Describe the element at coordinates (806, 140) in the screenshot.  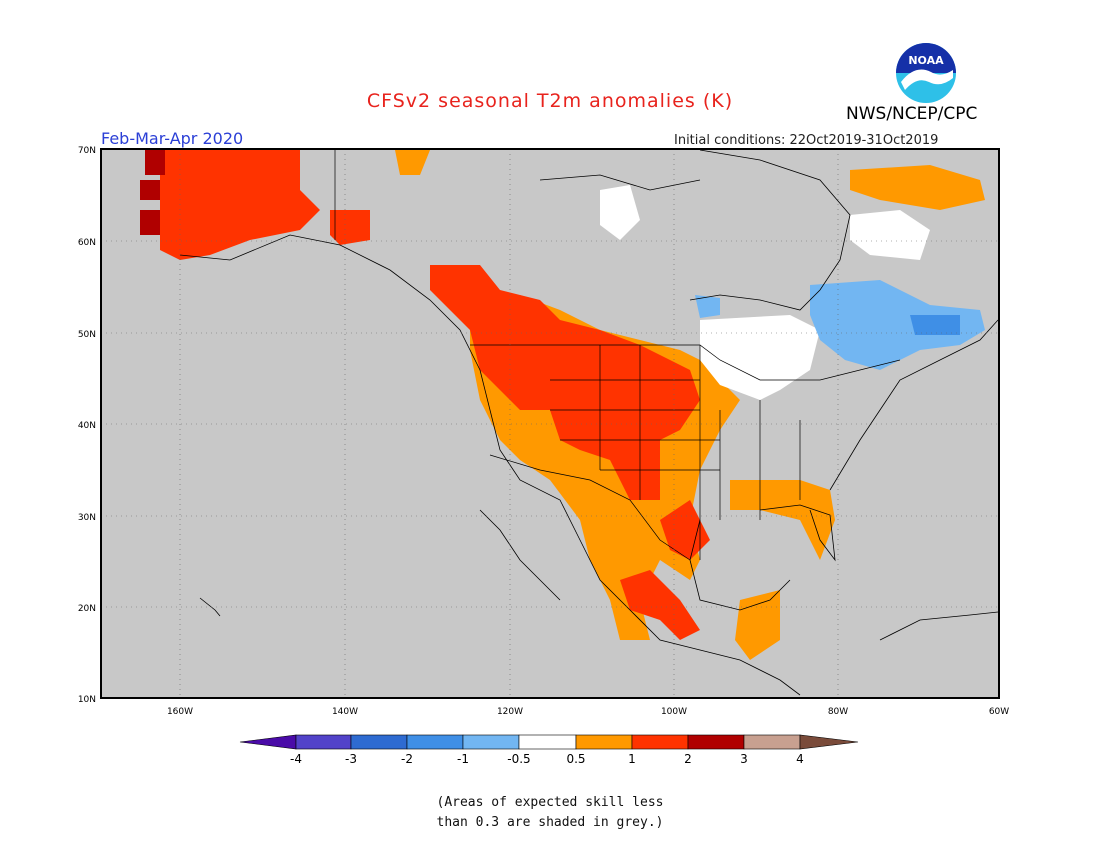
I see `initial-conditions: Initial conditions: 22Oct2019-31Oct2019` at that location.